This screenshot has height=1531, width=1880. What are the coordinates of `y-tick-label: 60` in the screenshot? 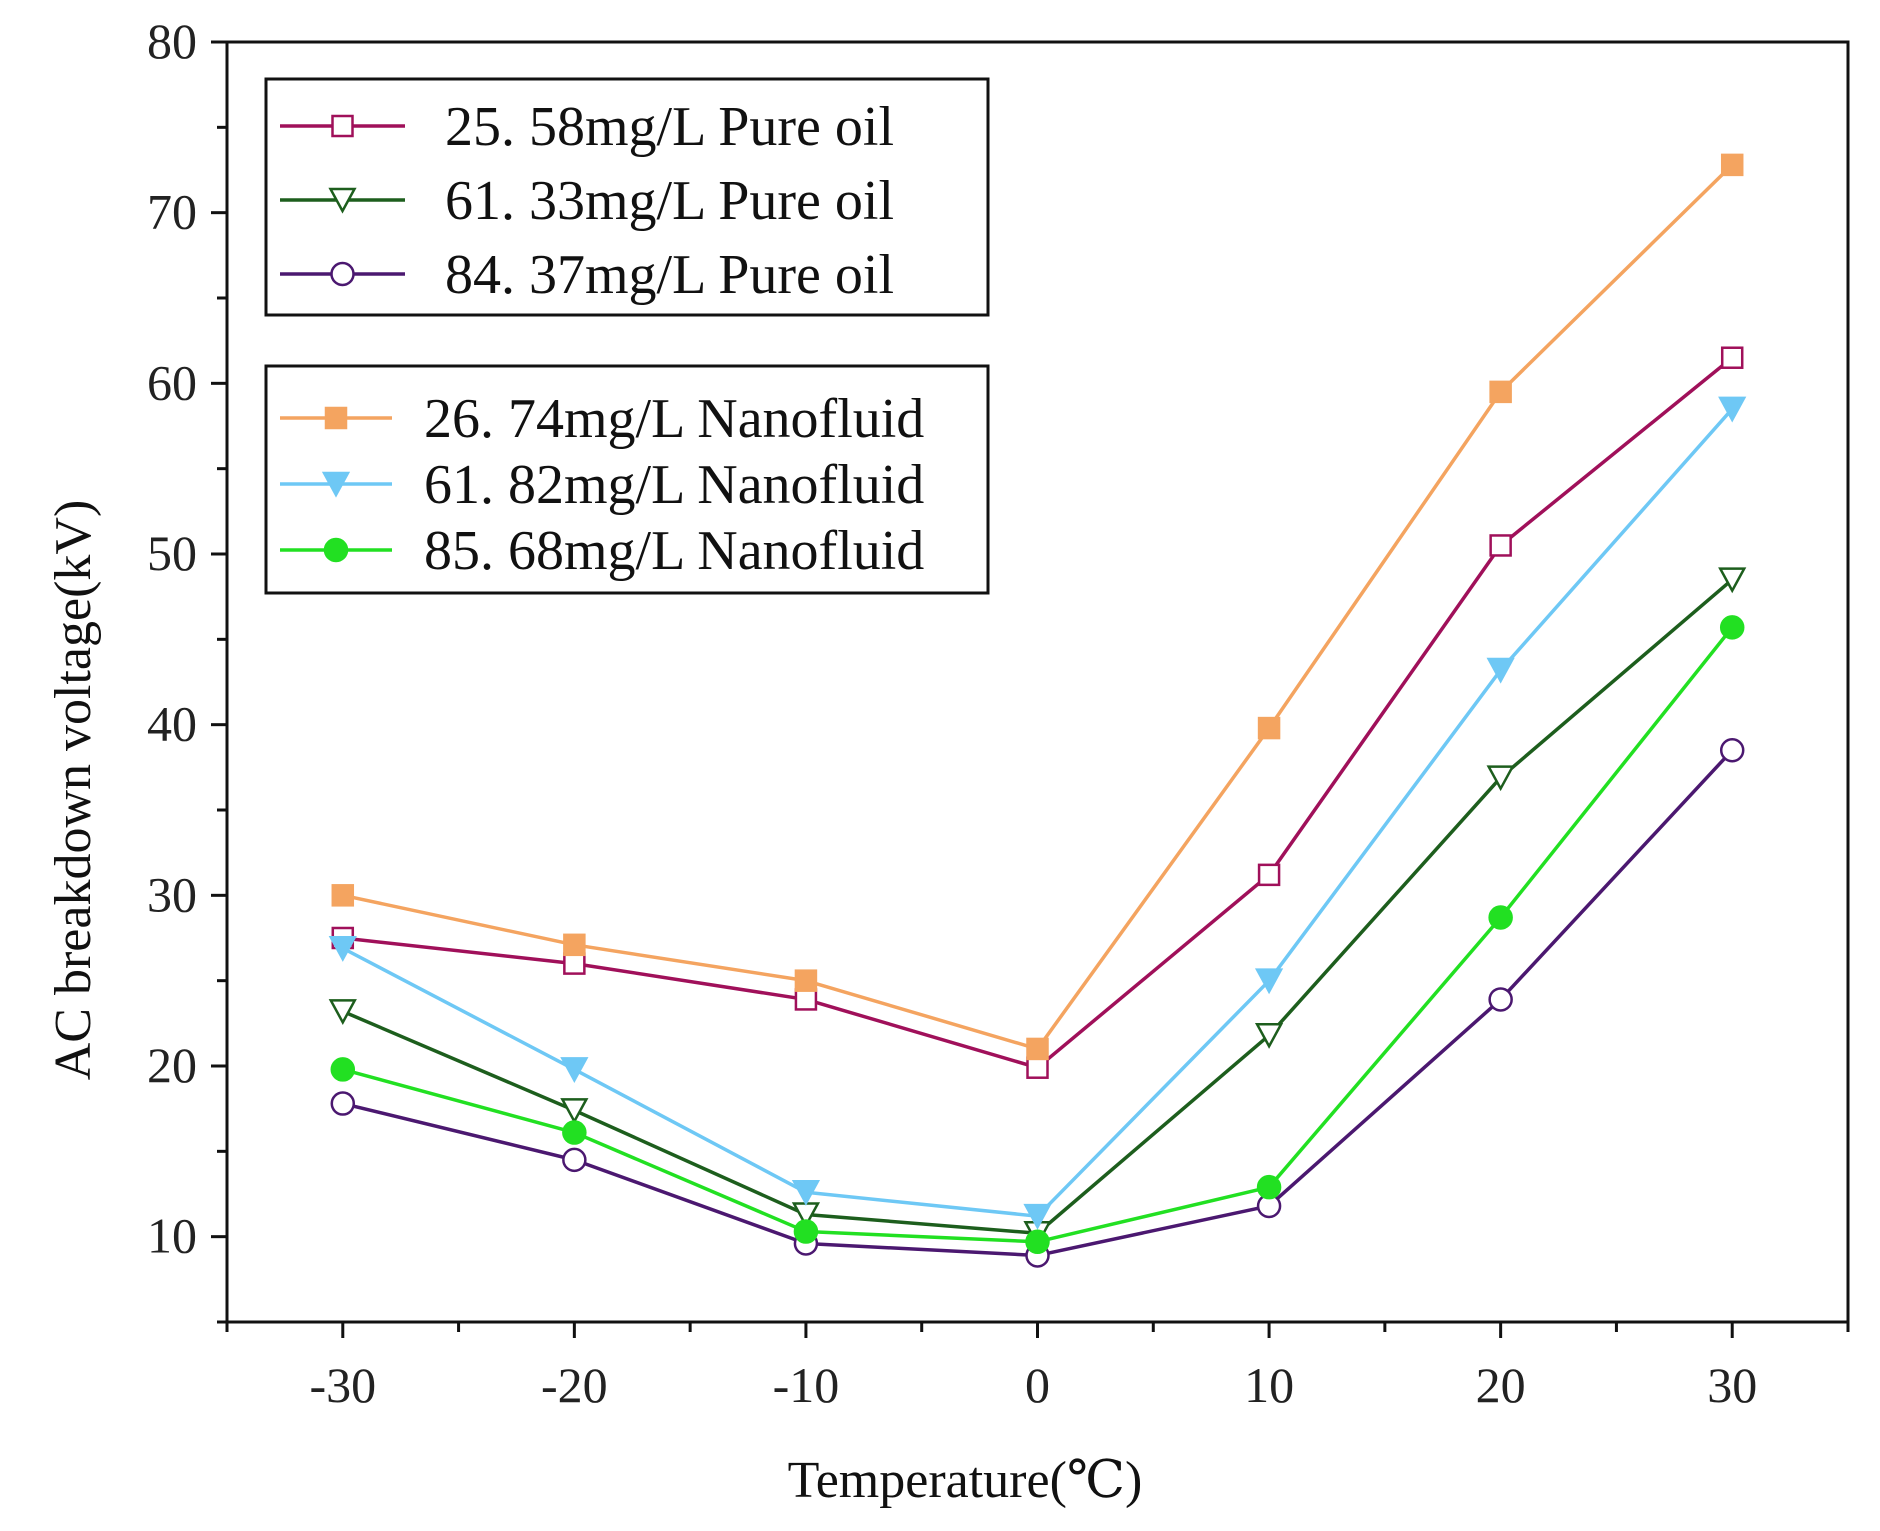 It's located at (172, 382).